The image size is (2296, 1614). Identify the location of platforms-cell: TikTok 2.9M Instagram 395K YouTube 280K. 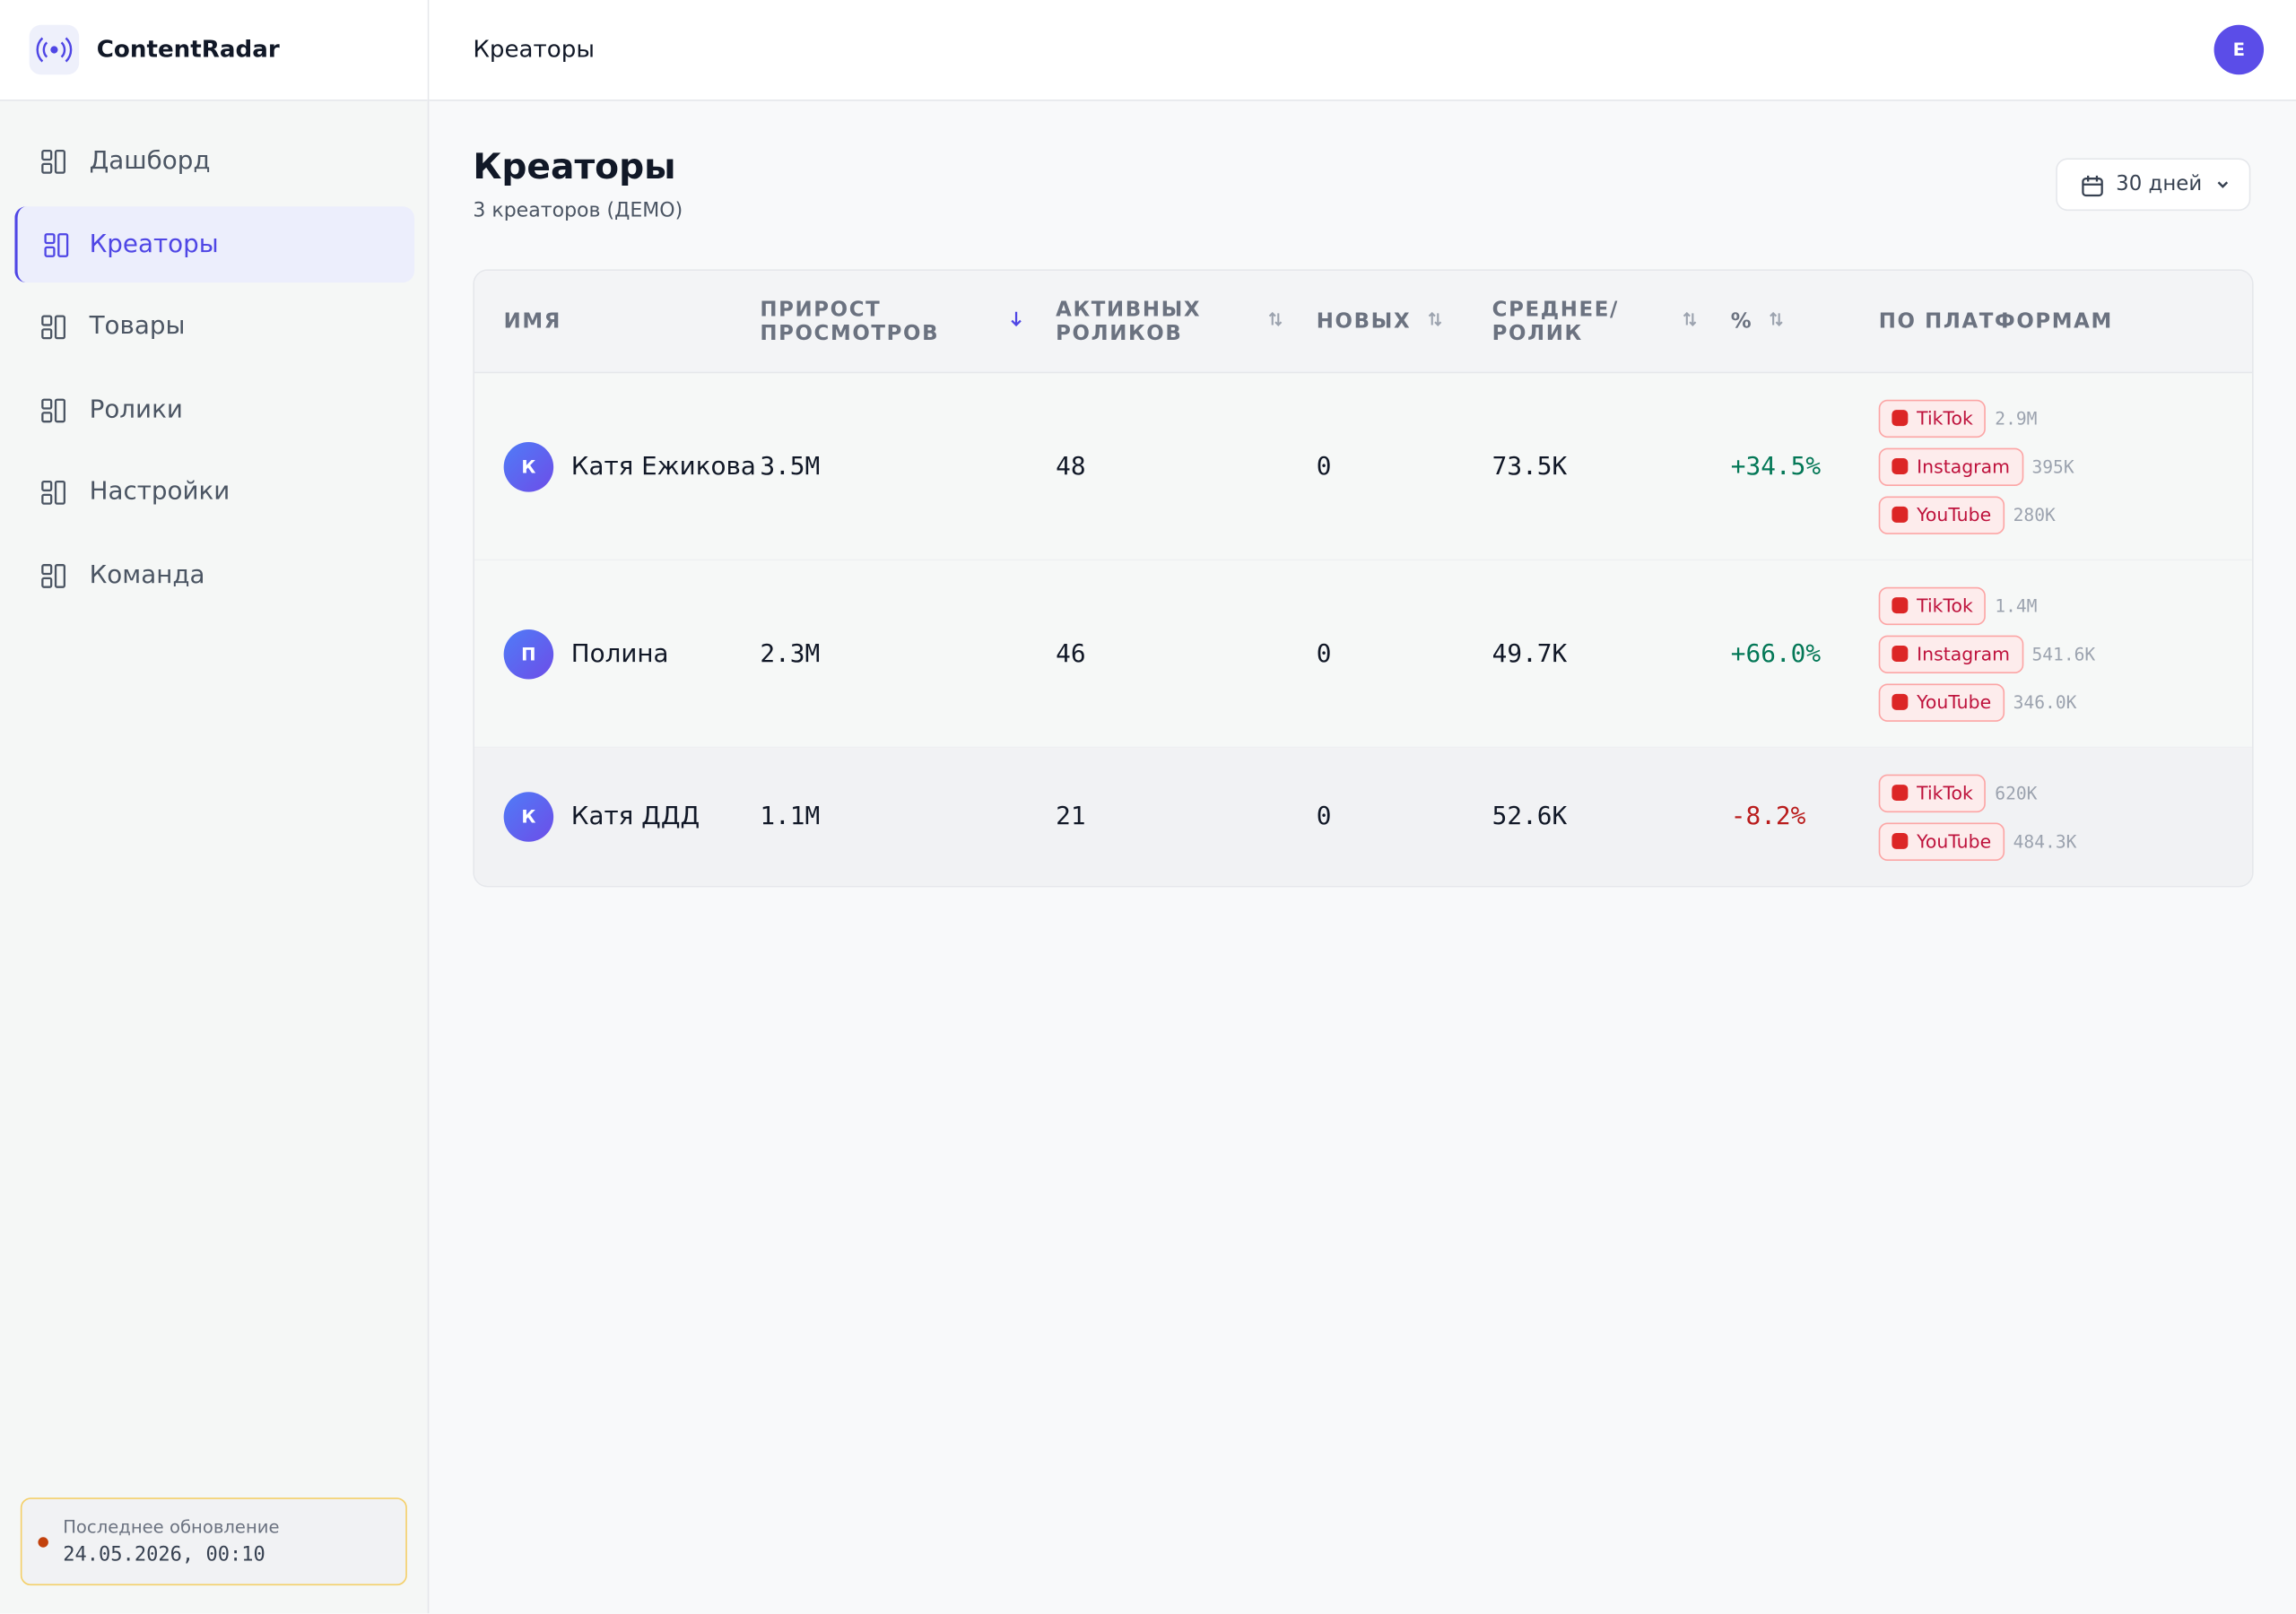
(2065, 466).